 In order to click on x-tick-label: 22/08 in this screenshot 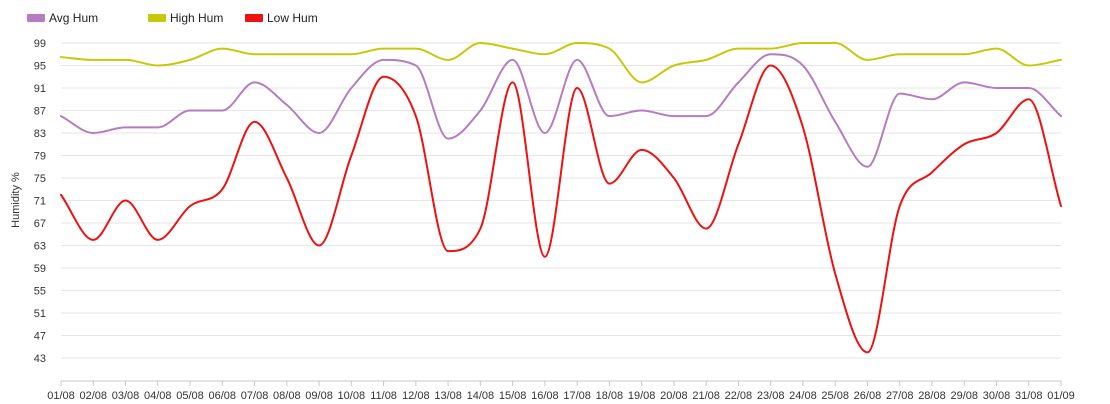, I will do `click(739, 396)`.